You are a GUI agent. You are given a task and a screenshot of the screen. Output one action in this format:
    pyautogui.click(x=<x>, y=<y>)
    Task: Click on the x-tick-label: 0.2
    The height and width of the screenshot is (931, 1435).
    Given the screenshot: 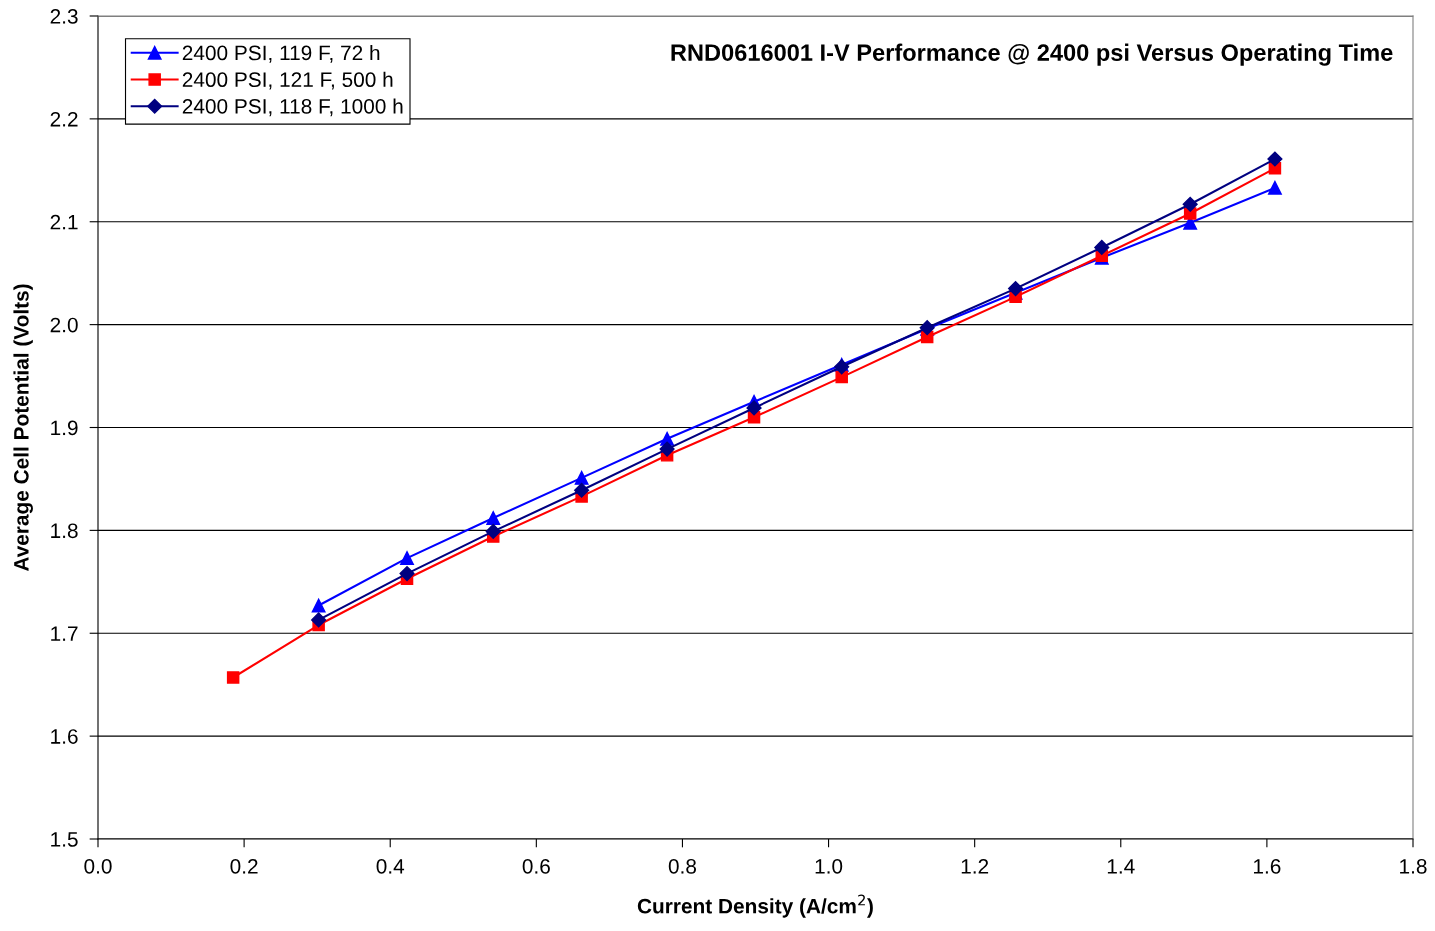 What is the action you would take?
    pyautogui.click(x=244, y=866)
    